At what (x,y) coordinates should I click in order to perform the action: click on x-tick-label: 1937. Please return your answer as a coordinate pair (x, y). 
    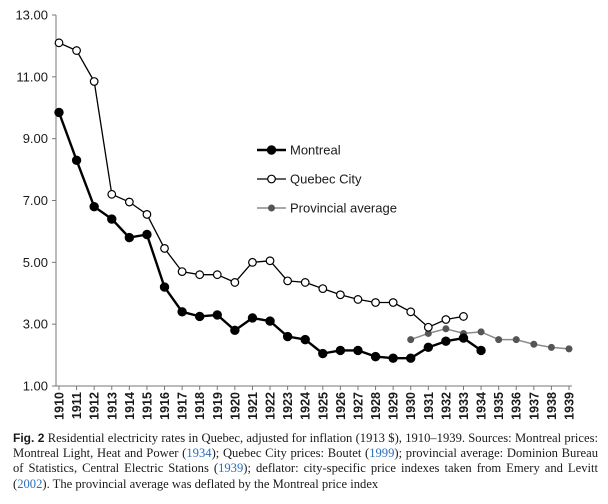
    Looking at the image, I should click on (534, 406).